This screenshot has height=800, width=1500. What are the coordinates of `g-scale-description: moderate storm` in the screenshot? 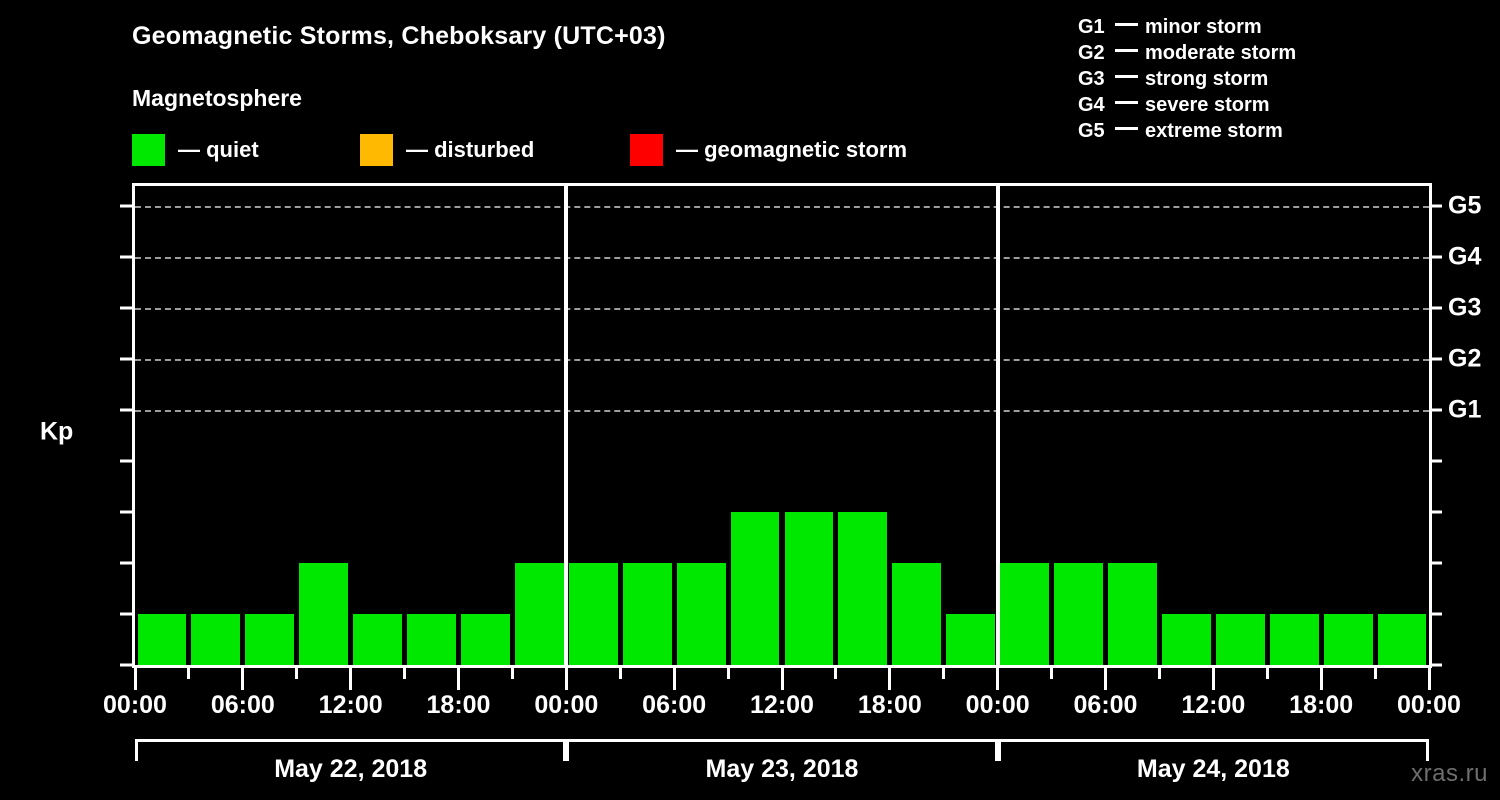 It's located at (1221, 53).